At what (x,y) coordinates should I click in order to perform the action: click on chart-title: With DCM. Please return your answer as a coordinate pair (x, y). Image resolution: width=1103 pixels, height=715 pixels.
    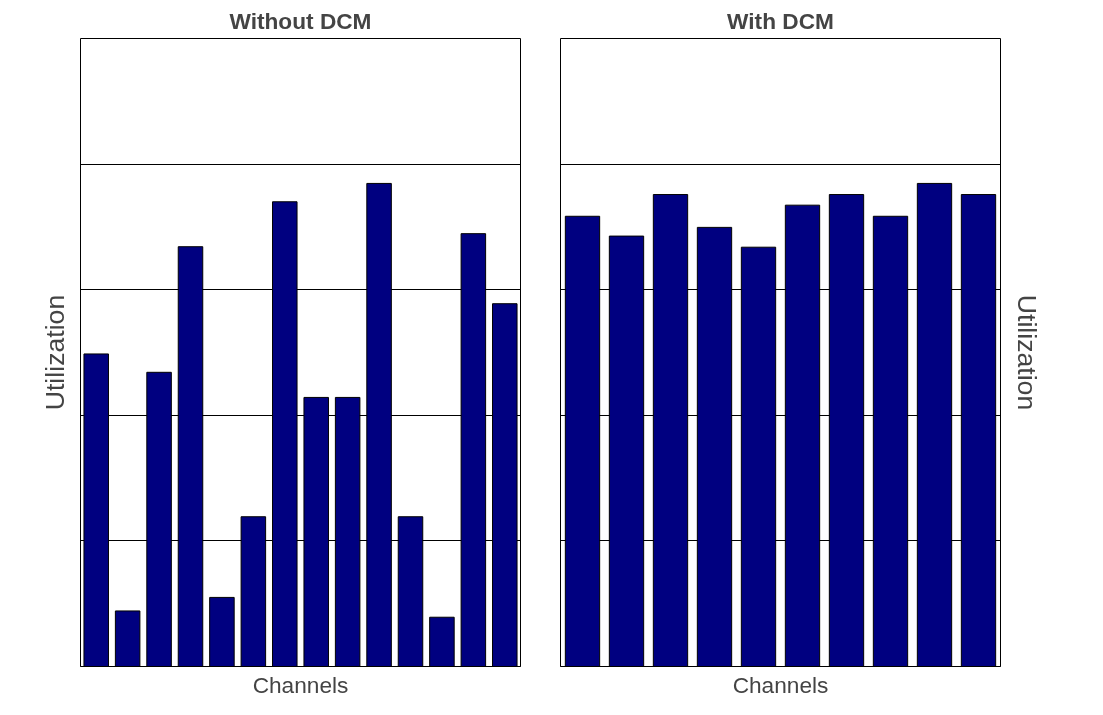
    Looking at the image, I should click on (780, 20).